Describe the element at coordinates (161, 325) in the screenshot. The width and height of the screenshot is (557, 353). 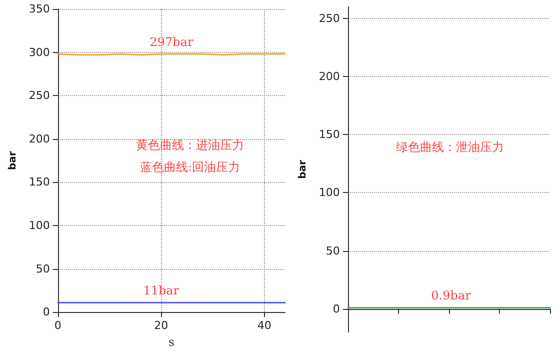
I see `x-tick-label: 20` at that location.